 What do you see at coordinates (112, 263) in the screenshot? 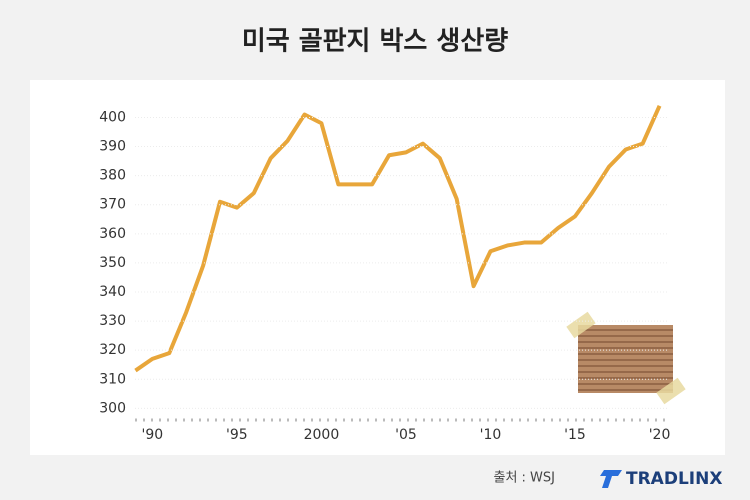
I see `y-tick-label: 350` at bounding box center [112, 263].